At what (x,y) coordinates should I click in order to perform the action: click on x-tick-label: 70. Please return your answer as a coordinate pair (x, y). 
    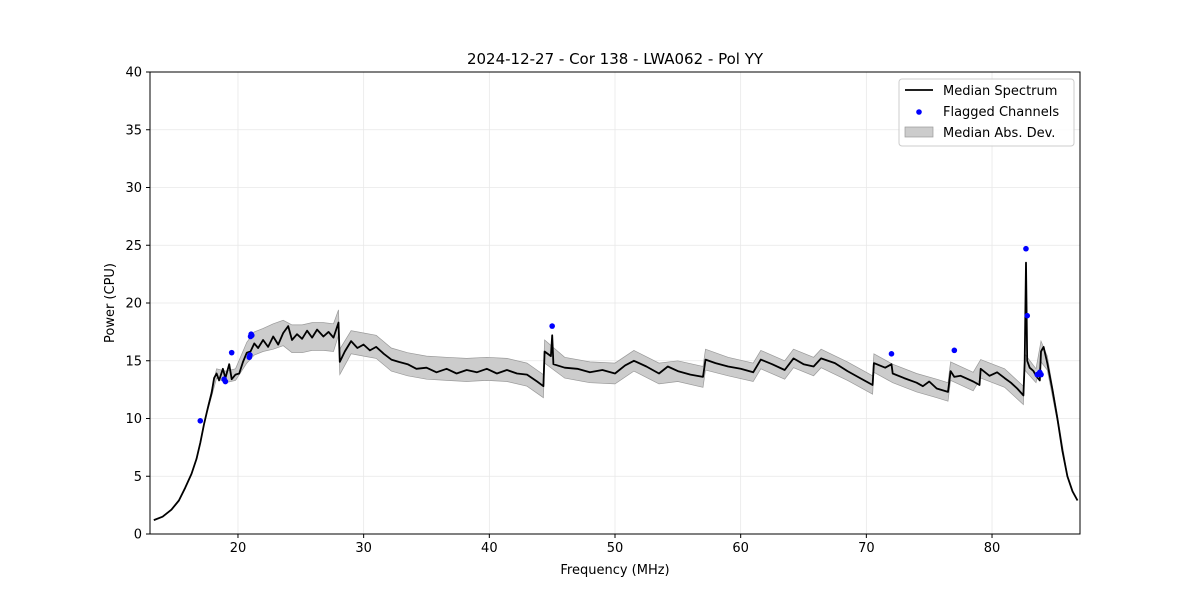
    Looking at the image, I should click on (866, 548).